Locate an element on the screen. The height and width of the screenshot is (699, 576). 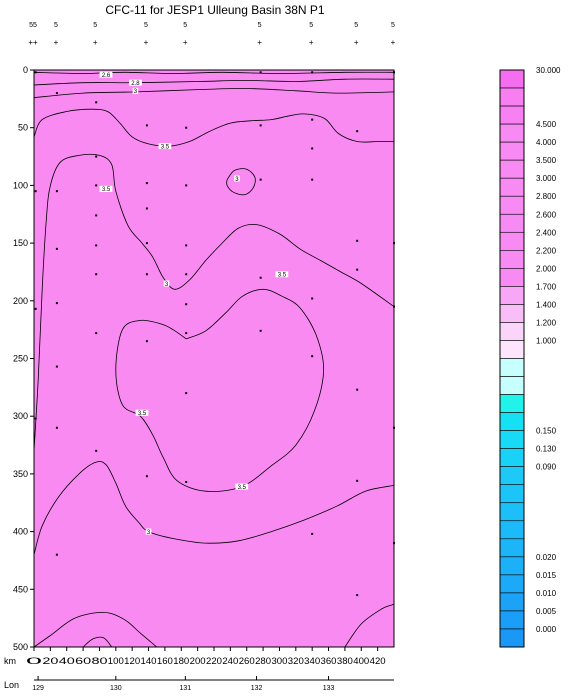
y-tick-label: 350 is located at coordinates (20, 474).